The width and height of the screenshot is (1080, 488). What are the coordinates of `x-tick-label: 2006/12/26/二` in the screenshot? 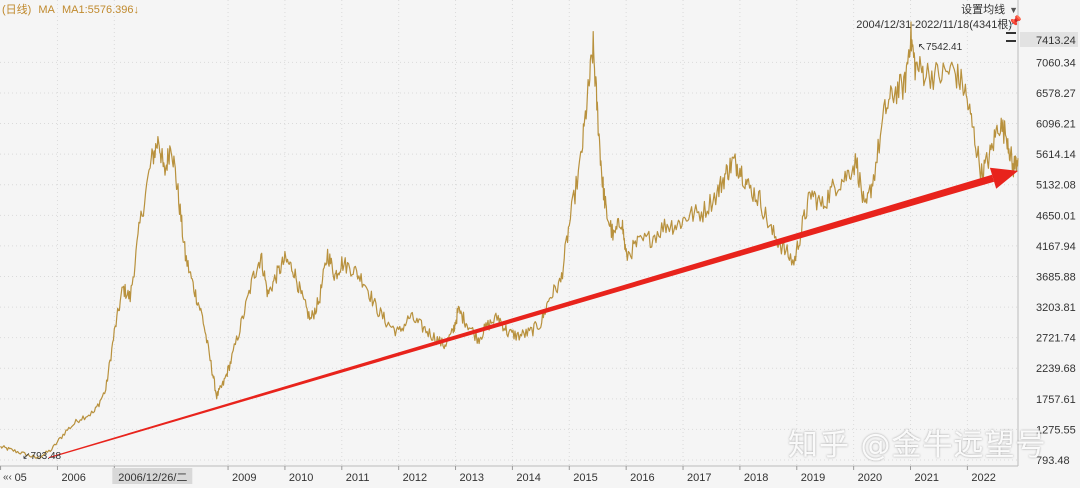 It's located at (152, 478).